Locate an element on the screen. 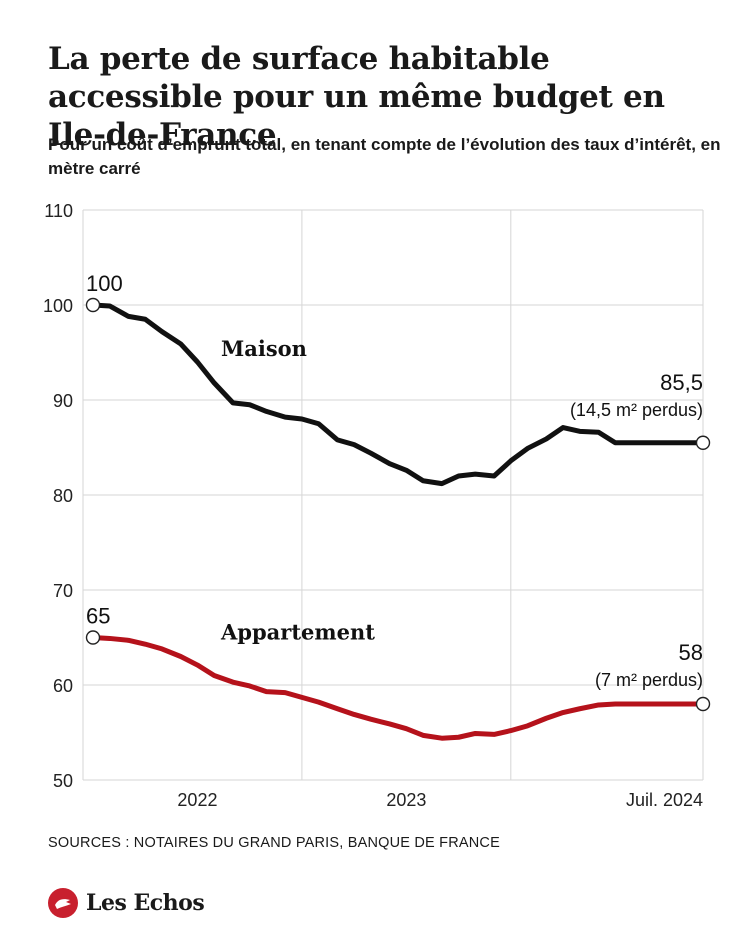 This screenshot has width=750, height=938. x-tick-label: 2022 is located at coordinates (197, 800).